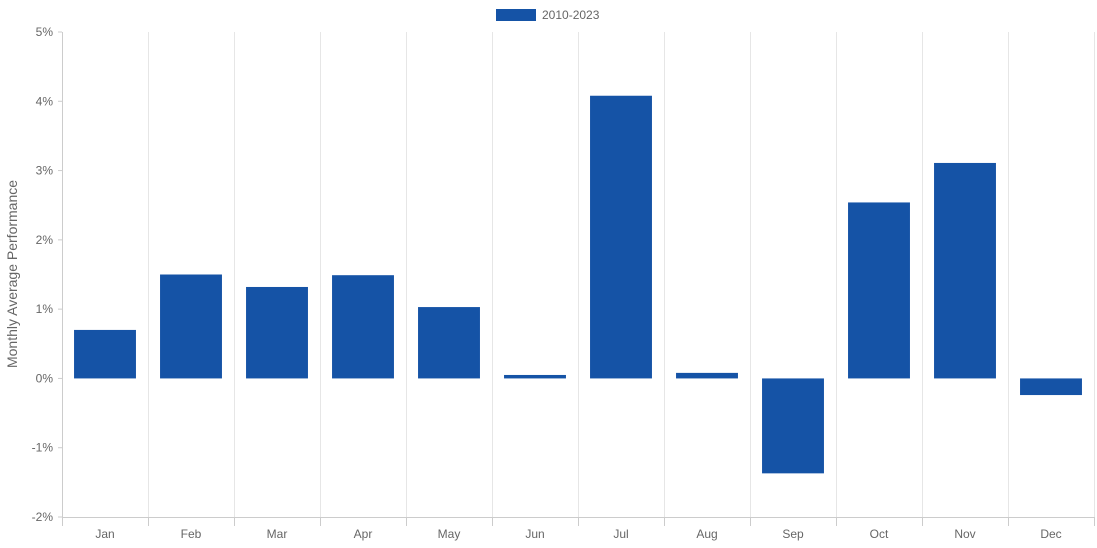  Describe the element at coordinates (363, 534) in the screenshot. I see `x-tick-label: Apr` at that location.